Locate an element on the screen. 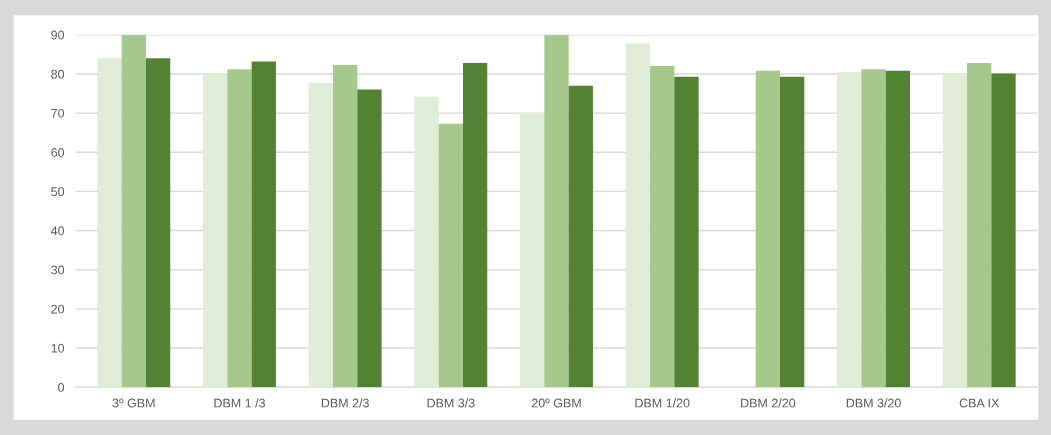 The image size is (1051, 435). x-tick-label: CBA IX is located at coordinates (979, 403).